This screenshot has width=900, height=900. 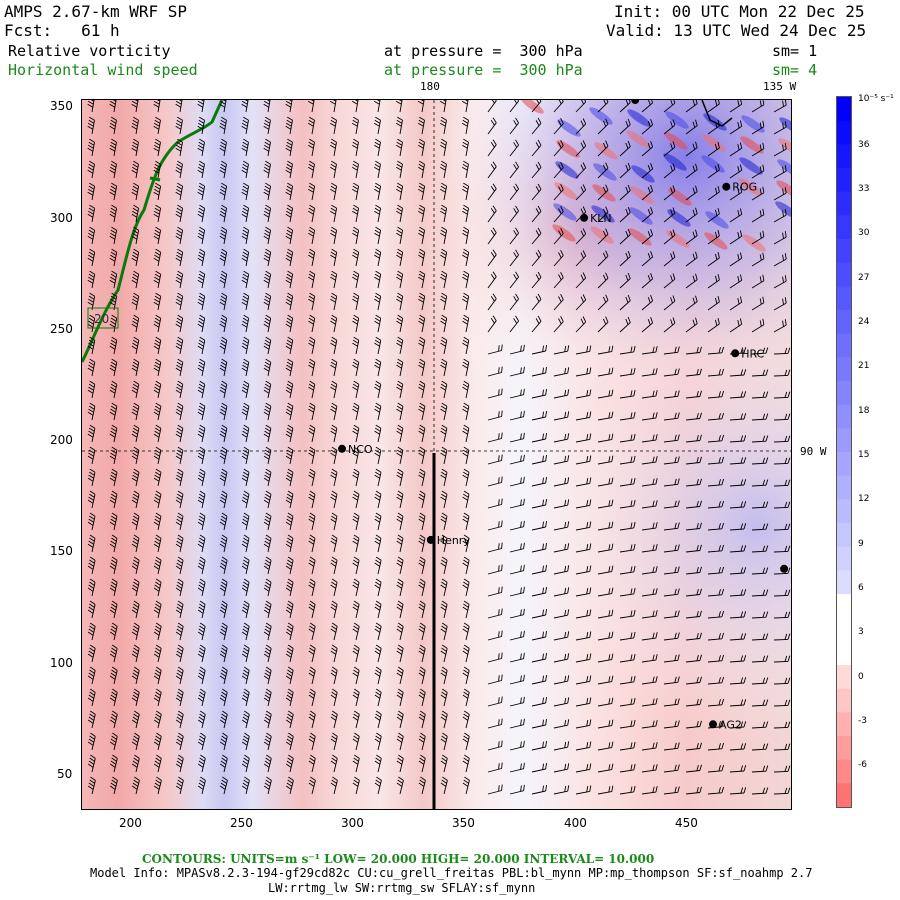 What do you see at coordinates (844, 452) in the screenshot?
I see `colorbar-scale` at bounding box center [844, 452].